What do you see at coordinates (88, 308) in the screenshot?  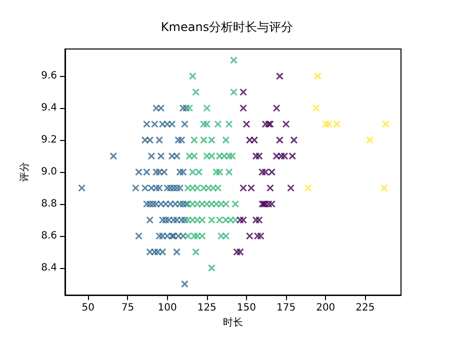 I see `x-tick-label: 50` at bounding box center [88, 308].